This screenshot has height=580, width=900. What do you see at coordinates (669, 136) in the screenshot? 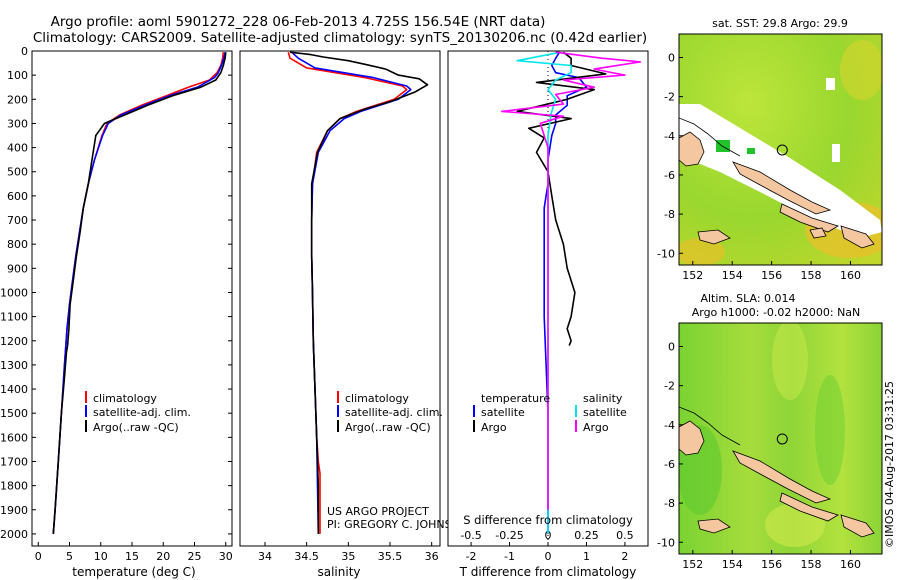
I see `lat-tick-label: -4` at bounding box center [669, 136].